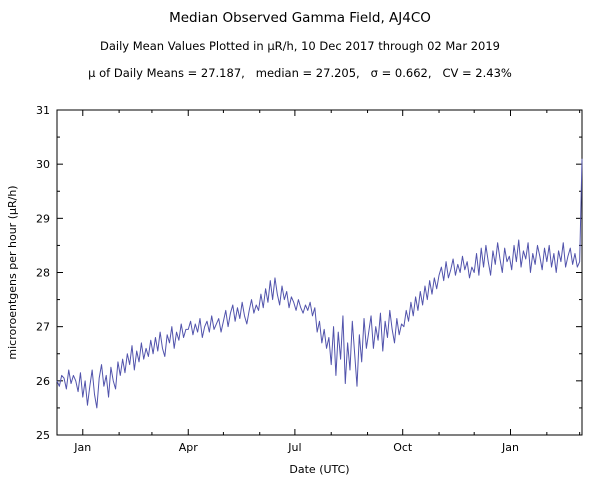 The width and height of the screenshot is (600, 496). What do you see at coordinates (403, 447) in the screenshot?
I see `x-tick-label: Oct` at bounding box center [403, 447].